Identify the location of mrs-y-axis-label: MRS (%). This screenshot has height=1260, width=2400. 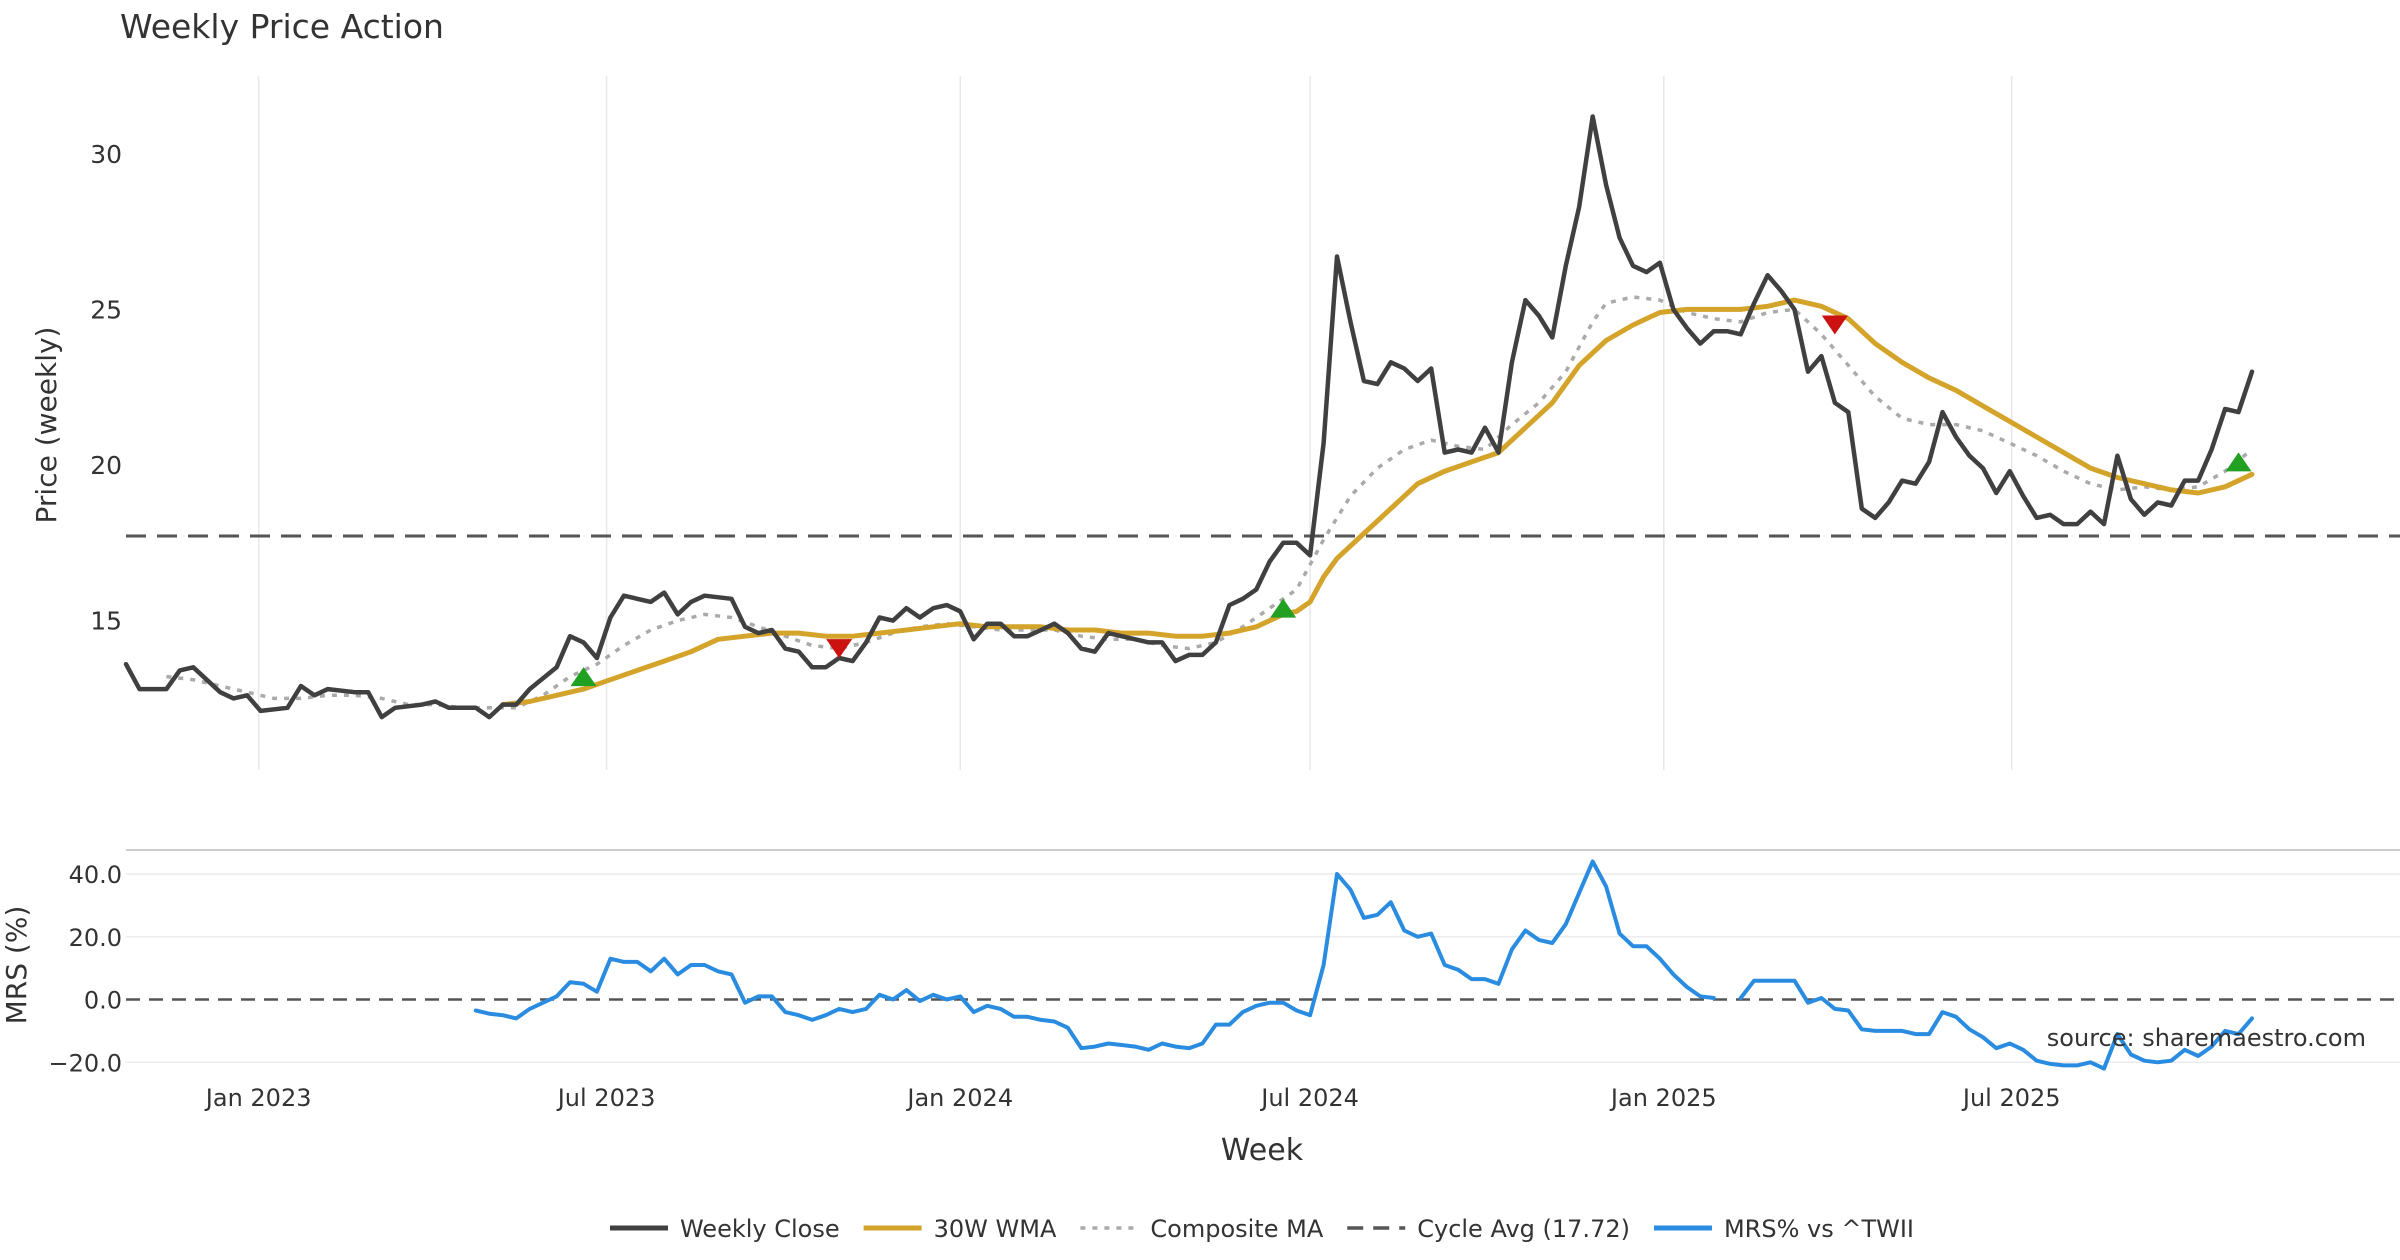
(16, 965).